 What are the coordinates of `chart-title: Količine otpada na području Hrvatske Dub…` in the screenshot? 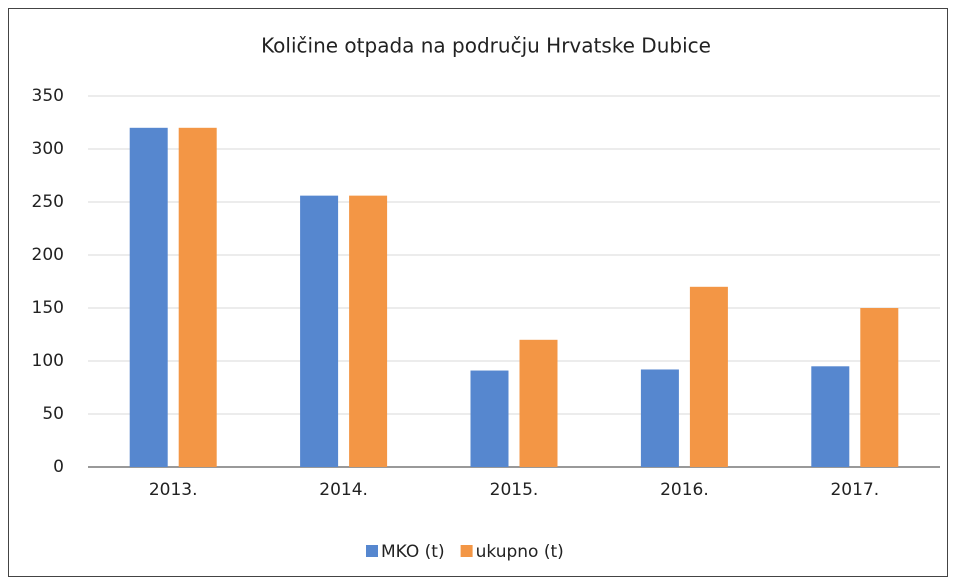 It's located at (486, 46).